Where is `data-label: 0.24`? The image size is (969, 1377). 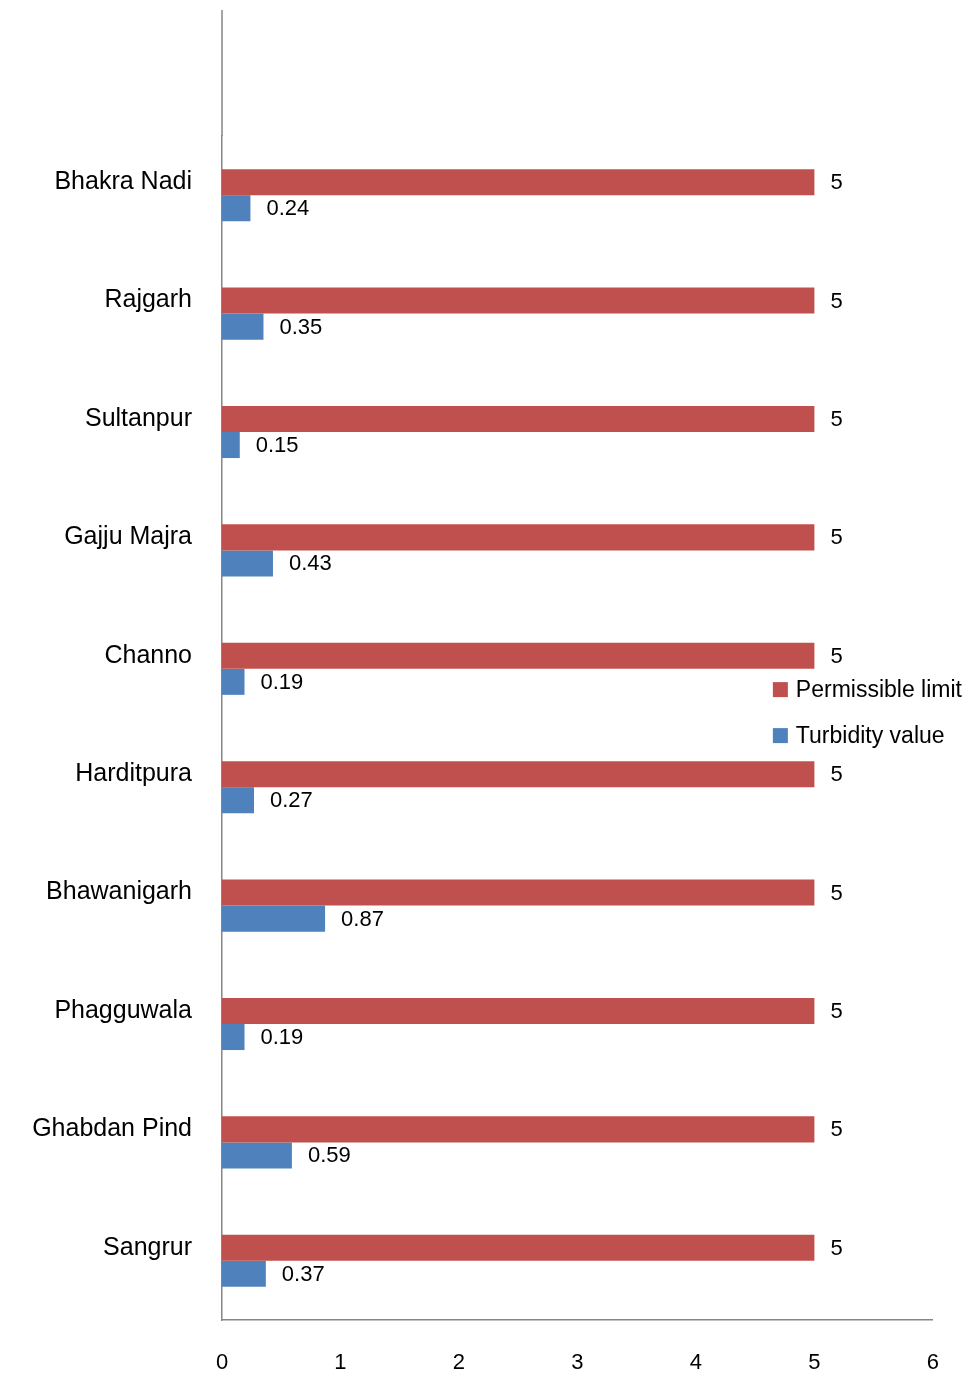
data-label: 0.24 is located at coordinates (288, 208).